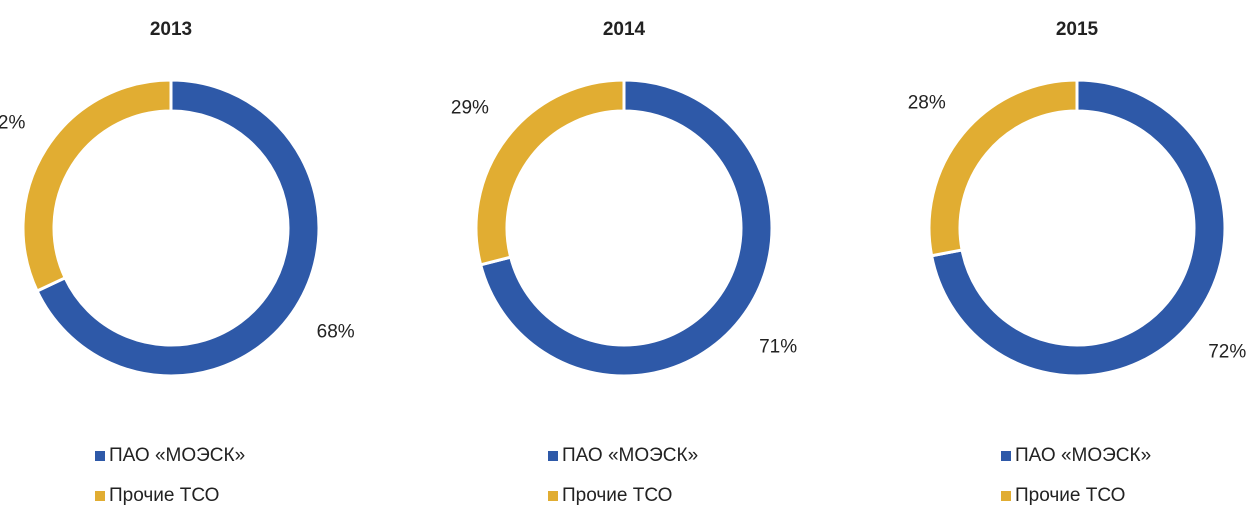 This screenshot has height=509, width=1246. What do you see at coordinates (470, 107) in the screenshot?
I see `data-label: 29%` at bounding box center [470, 107].